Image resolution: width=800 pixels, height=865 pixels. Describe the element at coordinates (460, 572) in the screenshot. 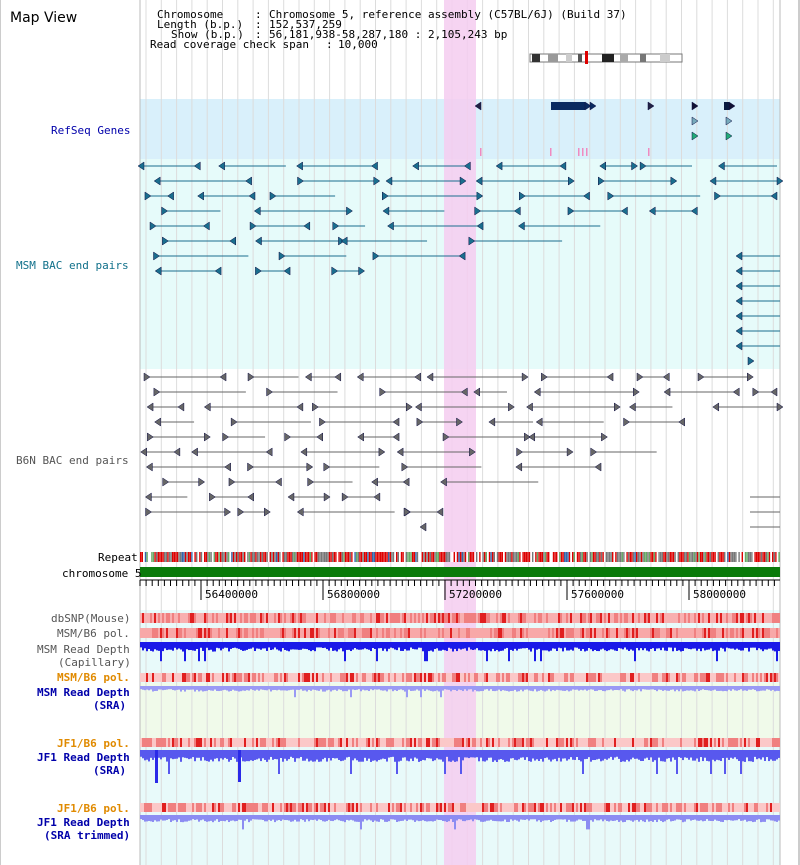

I see `chromosome-bar` at that location.